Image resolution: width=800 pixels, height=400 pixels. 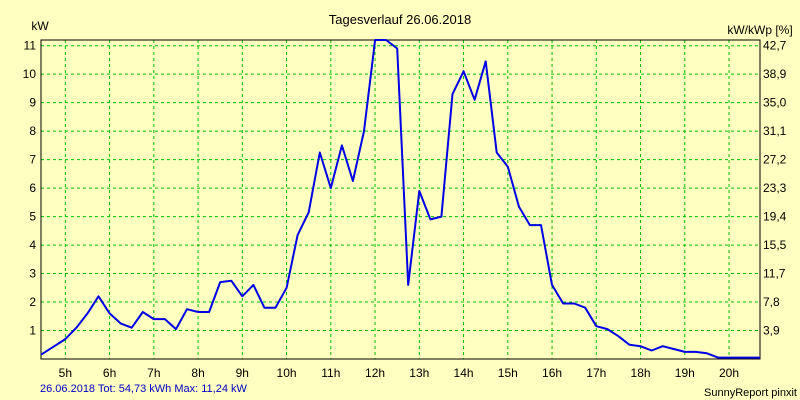 What do you see at coordinates (32, 217) in the screenshot?
I see `y-tick-label-left: 5` at bounding box center [32, 217].